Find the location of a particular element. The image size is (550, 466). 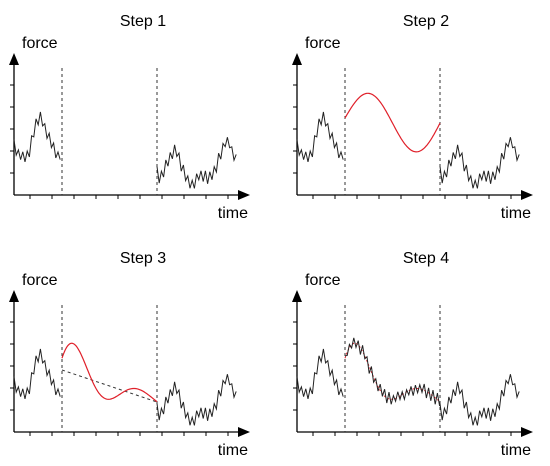

panel-title: Step 1 is located at coordinates (143, 21).